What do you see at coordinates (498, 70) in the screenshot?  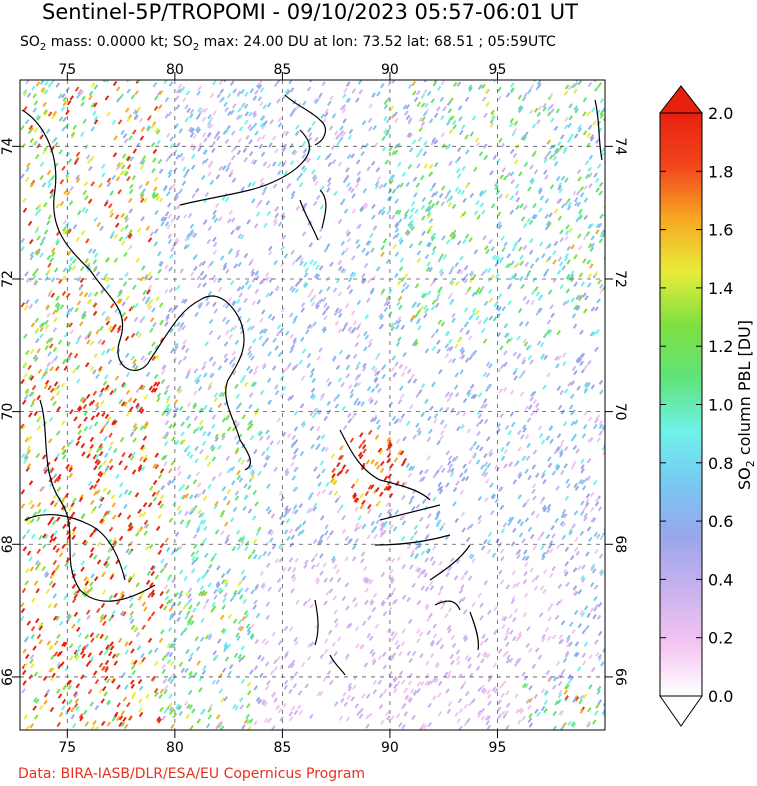 I see `lon-label-top: 95` at bounding box center [498, 70].